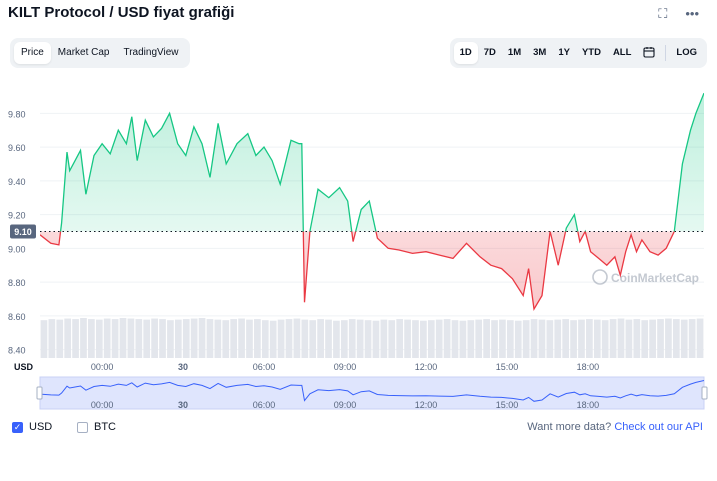 The image size is (717, 481). I want to click on x-tick-label: 06:00, so click(264, 367).